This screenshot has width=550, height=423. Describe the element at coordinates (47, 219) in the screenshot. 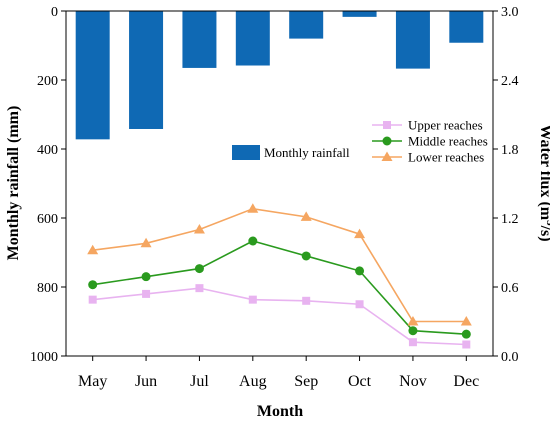

I see `y-left-tick-label: 600` at that location.